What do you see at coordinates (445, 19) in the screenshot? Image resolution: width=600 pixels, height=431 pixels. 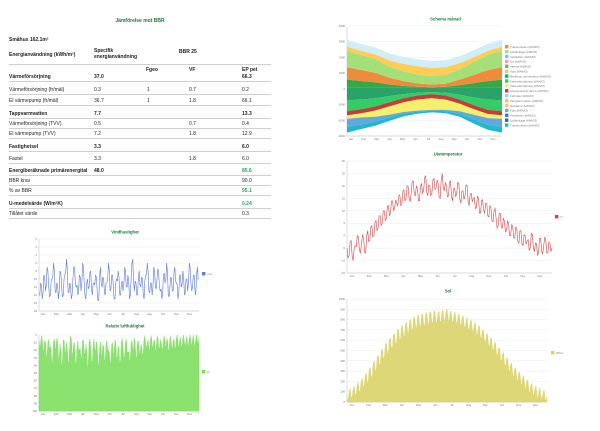 I see `chart-title: Schema månad` at bounding box center [445, 19].